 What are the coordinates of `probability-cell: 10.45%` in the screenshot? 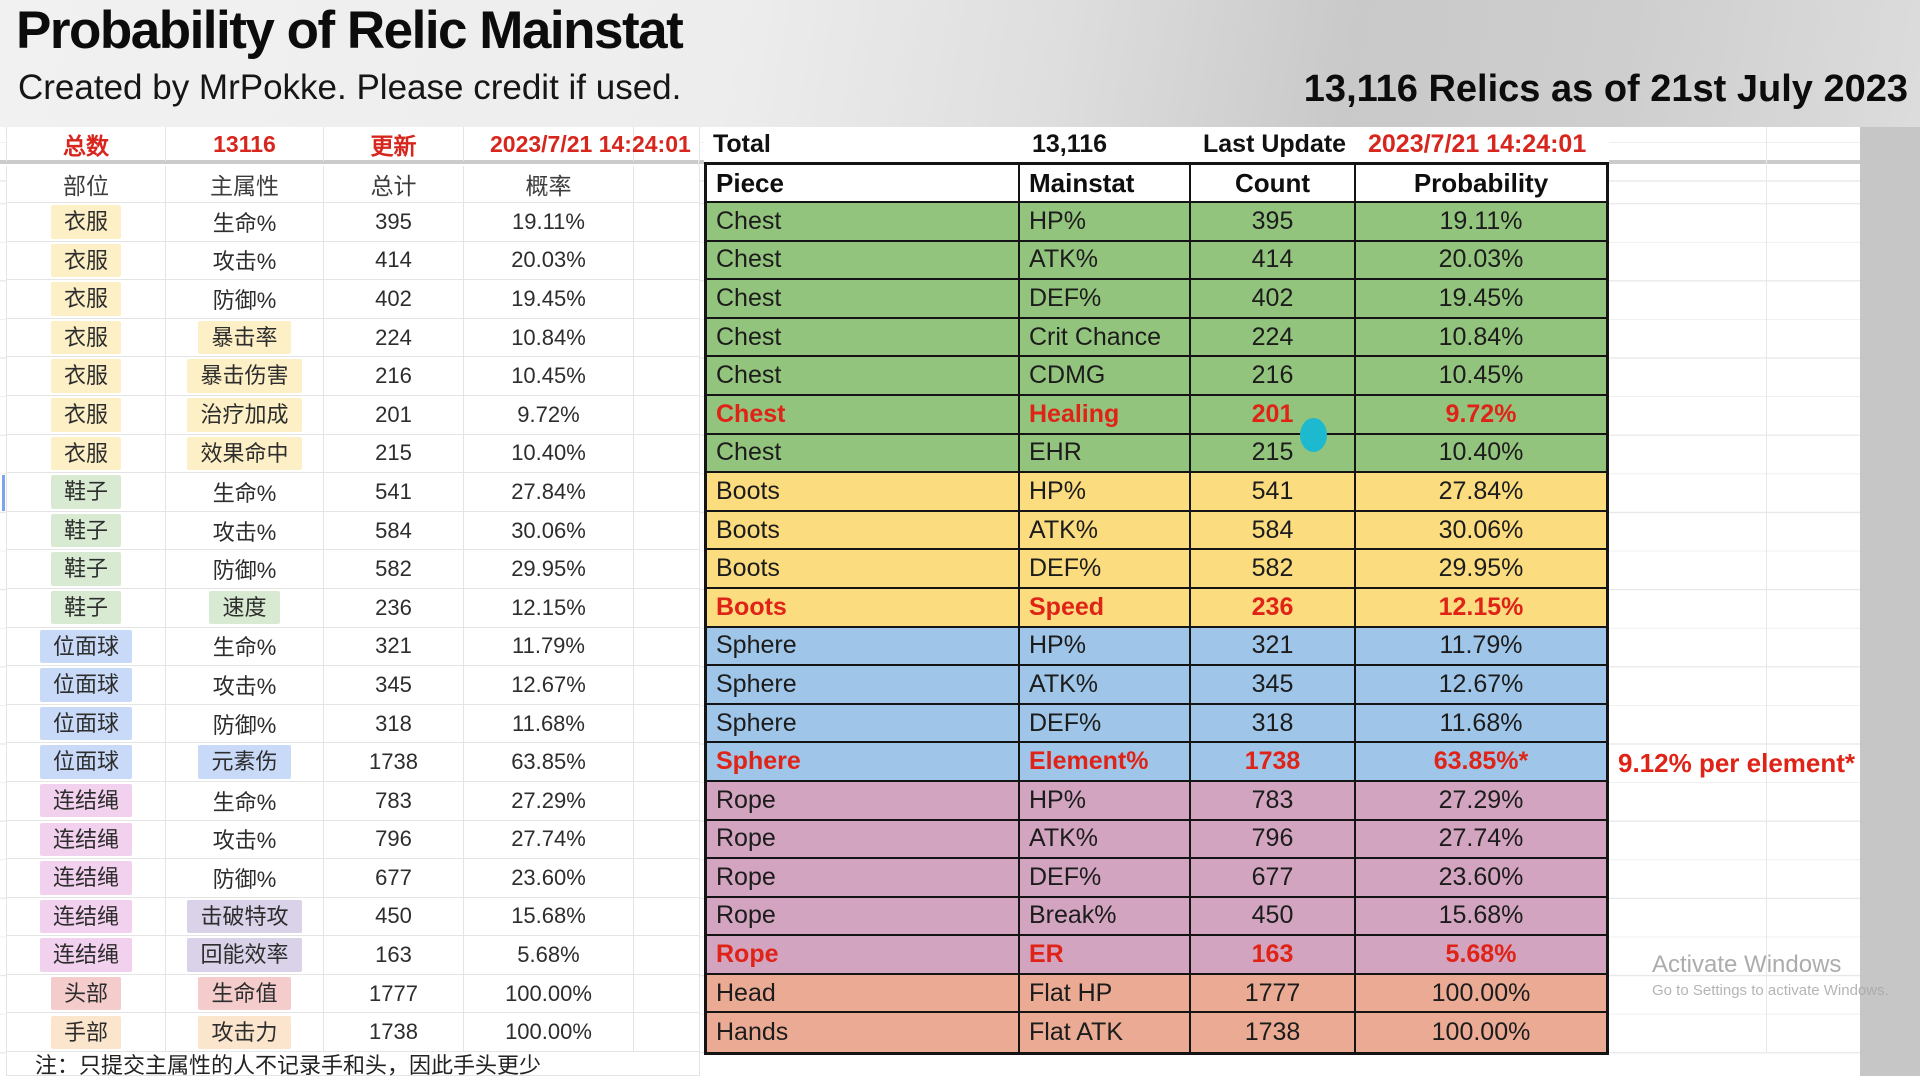 It's located at (1481, 375).